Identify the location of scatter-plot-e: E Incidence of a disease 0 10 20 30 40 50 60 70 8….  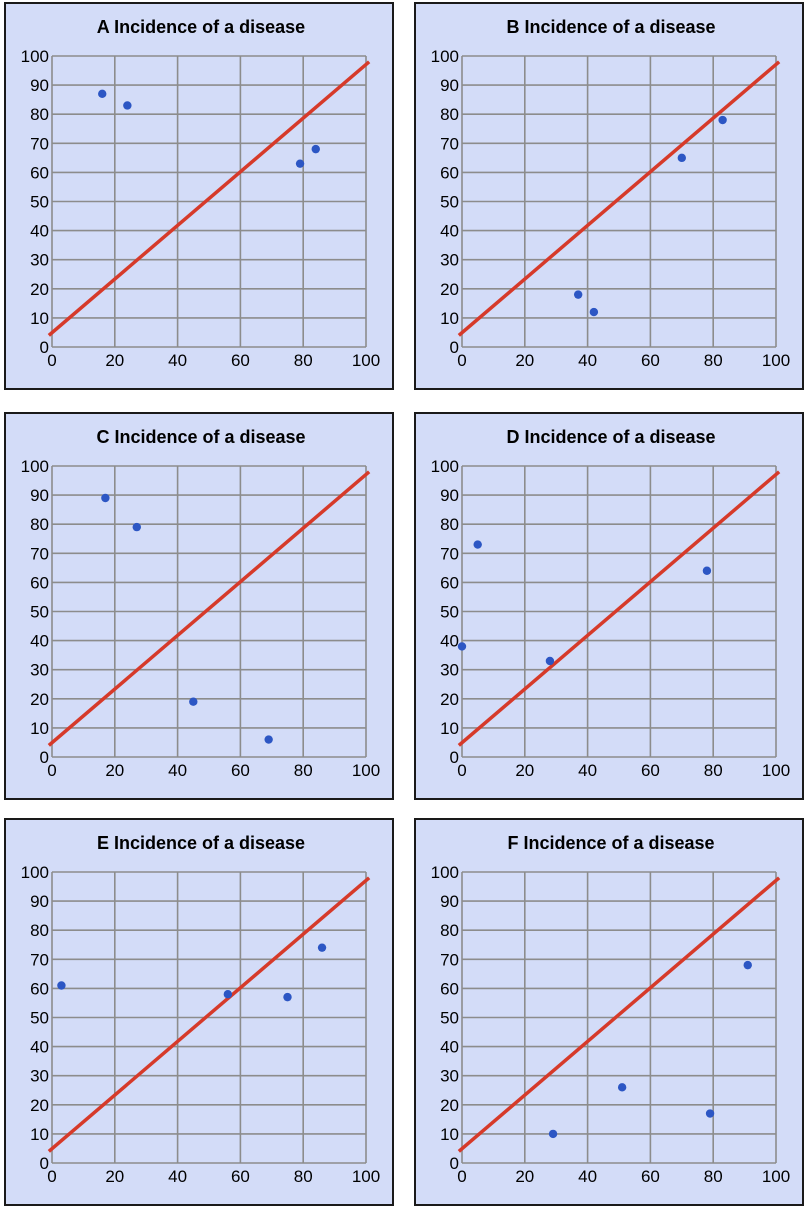
(201, 1009).